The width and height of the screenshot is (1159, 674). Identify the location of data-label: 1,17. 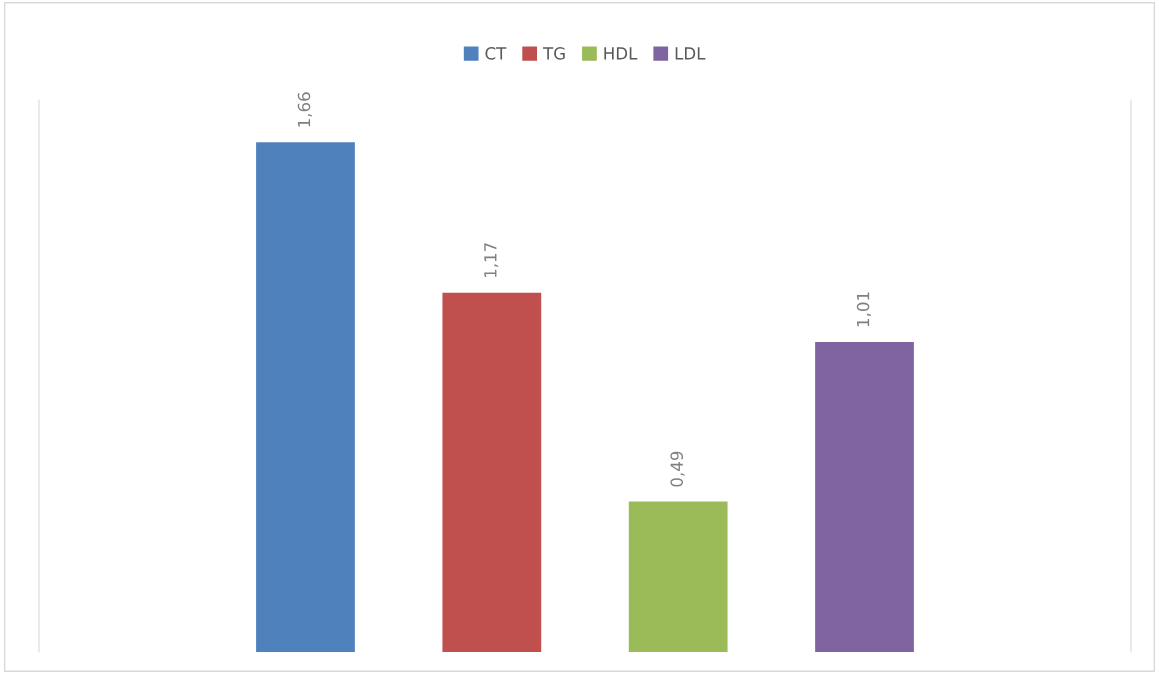
(491, 260).